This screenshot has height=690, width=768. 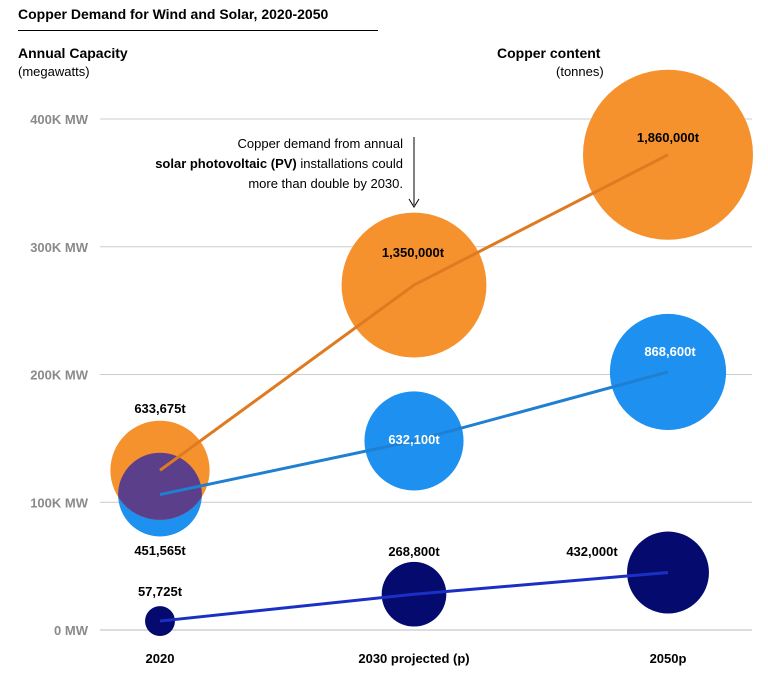 What do you see at coordinates (414, 597) in the screenshot?
I see `trend-line-series3` at bounding box center [414, 597].